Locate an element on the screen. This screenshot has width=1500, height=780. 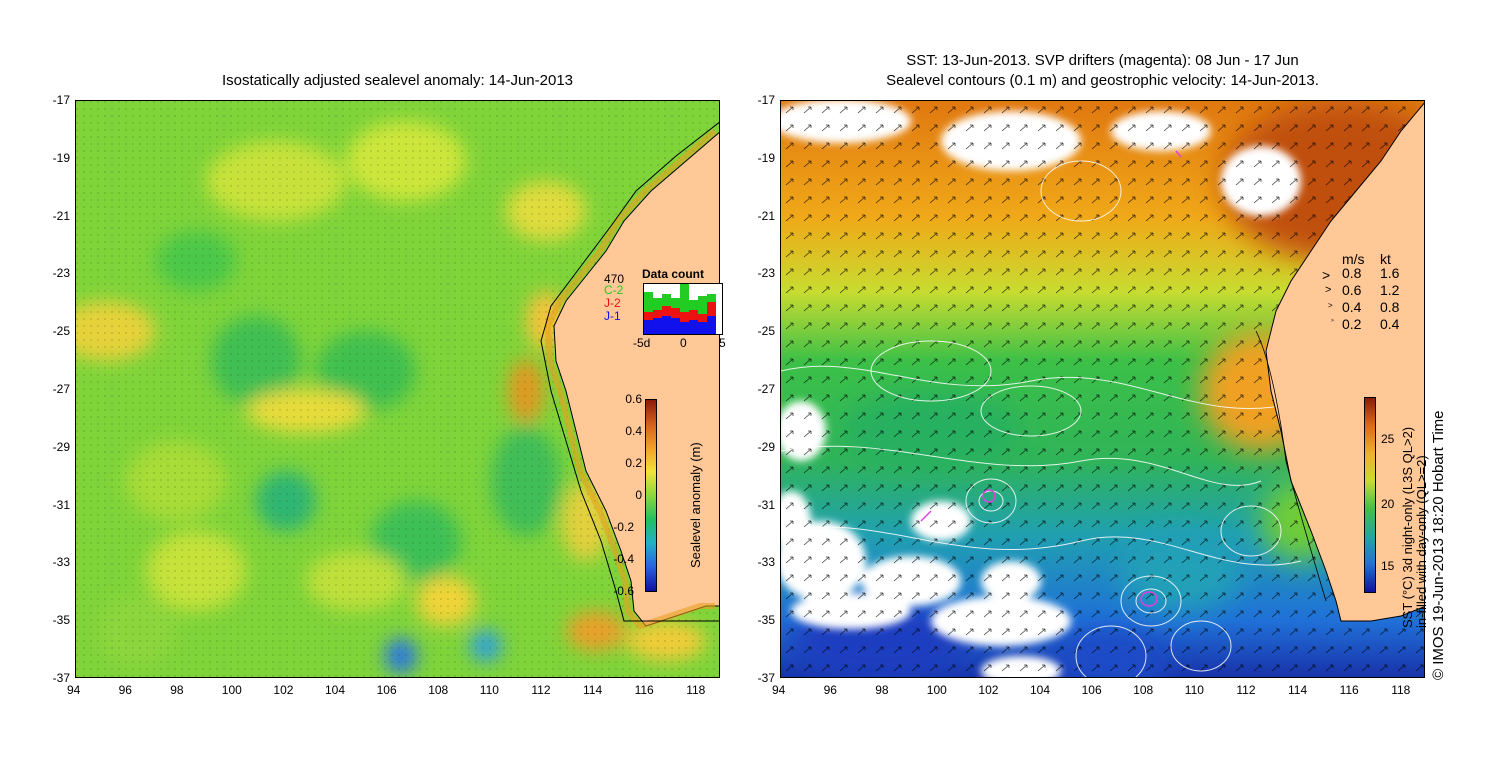
right-colorbar is located at coordinates (1370, 495).